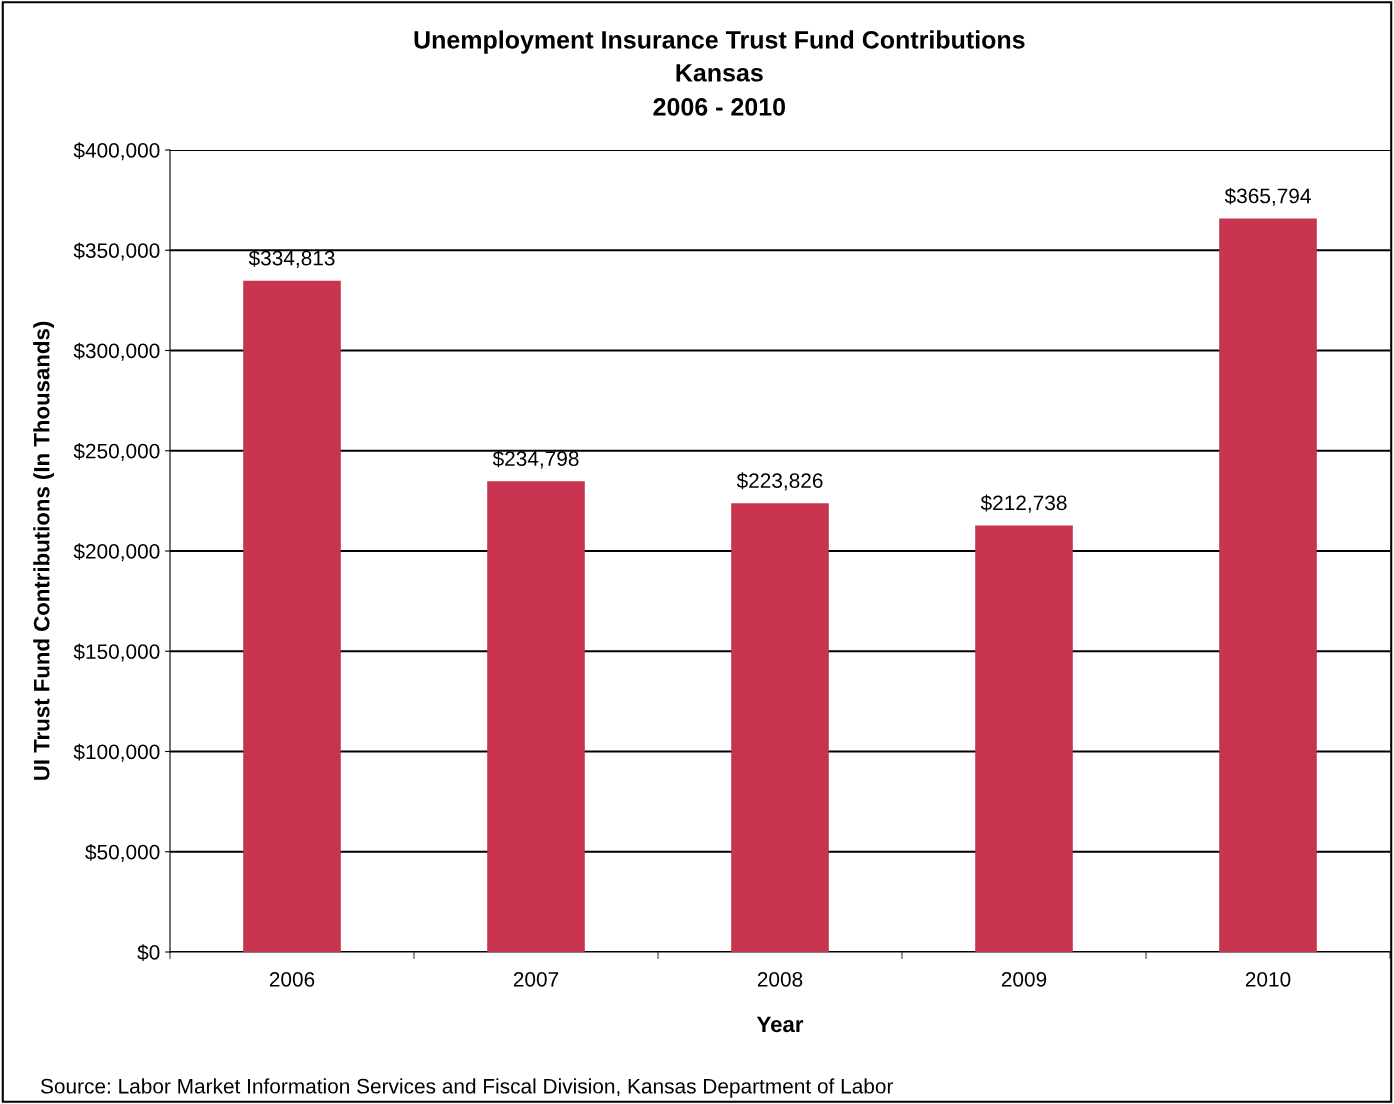  Describe the element at coordinates (719, 90) in the screenshot. I see `chart-subtitle: Kansas 2006 - 2010` at that location.